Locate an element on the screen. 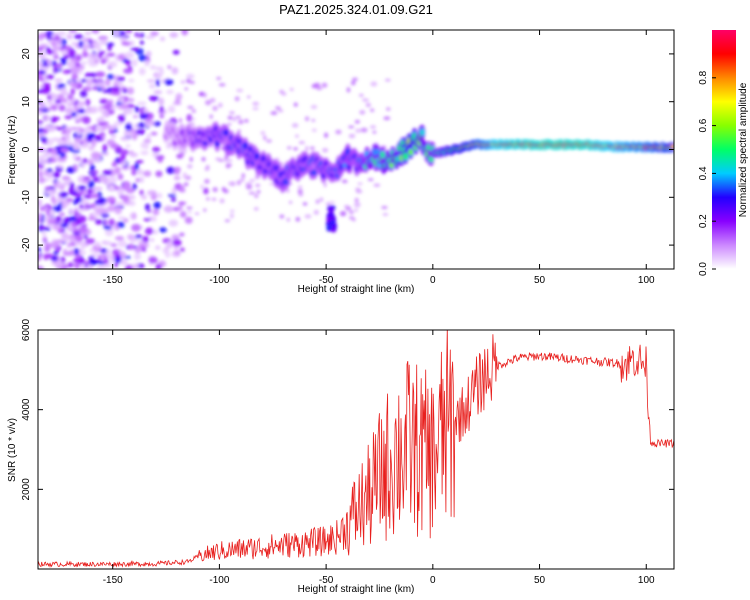 This screenshot has height=600, width=750. y-tick-label: 6000 is located at coordinates (26, 329).